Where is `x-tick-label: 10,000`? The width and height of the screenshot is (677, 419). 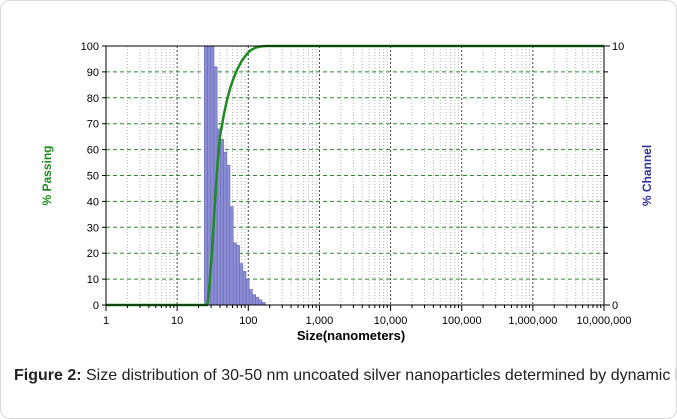 x-tick-label: 10,000 is located at coordinates (391, 321).